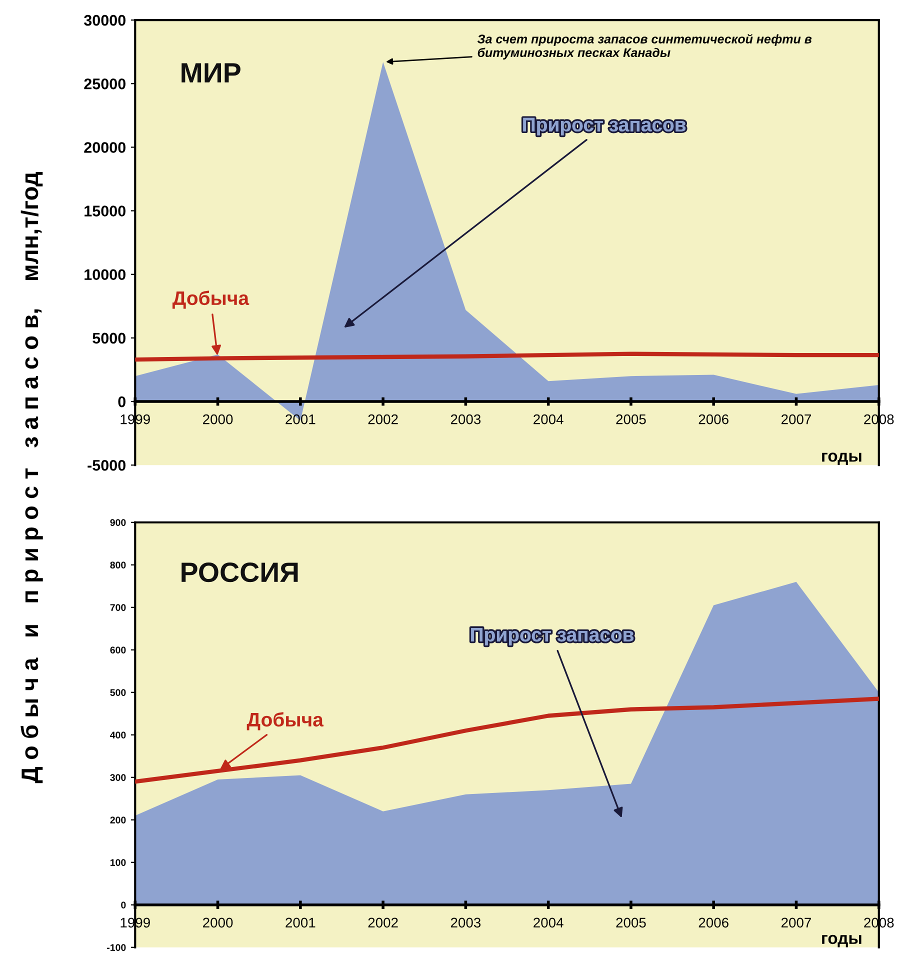 This screenshot has width=907, height=955. What do you see at coordinates (118, 862) in the screenshot?
I see `y-tick-label: 100` at bounding box center [118, 862].